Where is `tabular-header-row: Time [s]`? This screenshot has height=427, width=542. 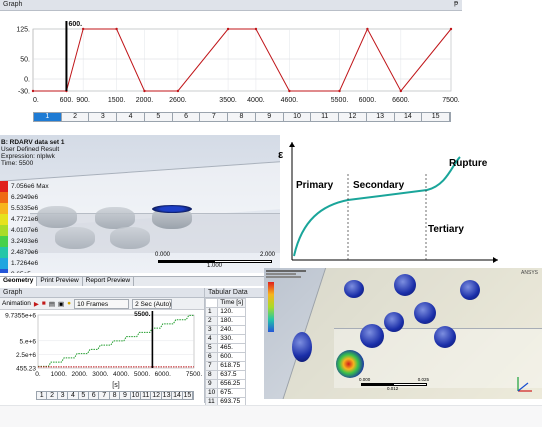 tabular-header-row: Time [s] is located at coordinates (225, 303).